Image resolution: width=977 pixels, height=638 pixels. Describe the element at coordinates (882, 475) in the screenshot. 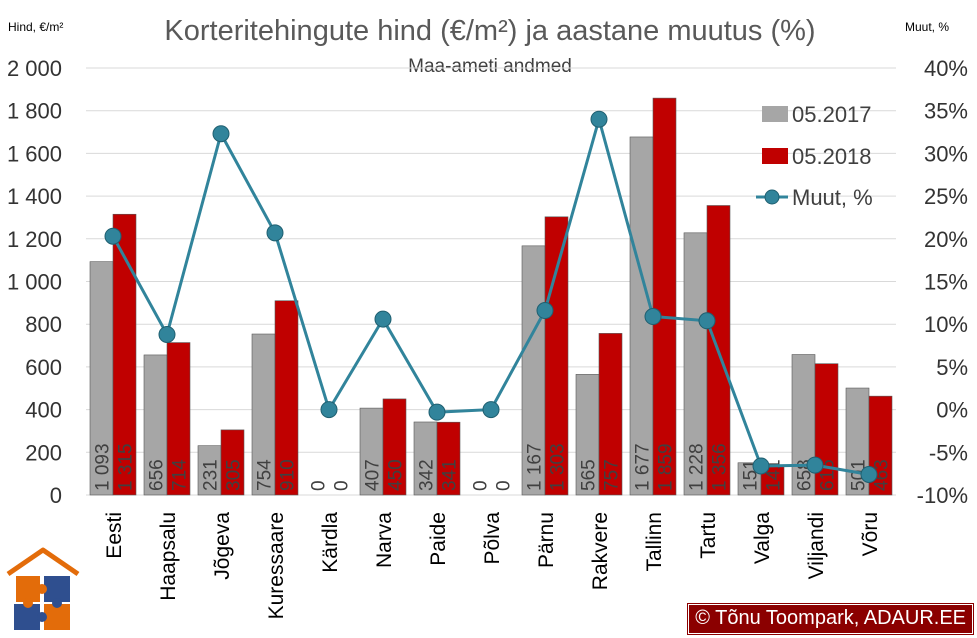

I see `bar-value-label: 463` at that location.